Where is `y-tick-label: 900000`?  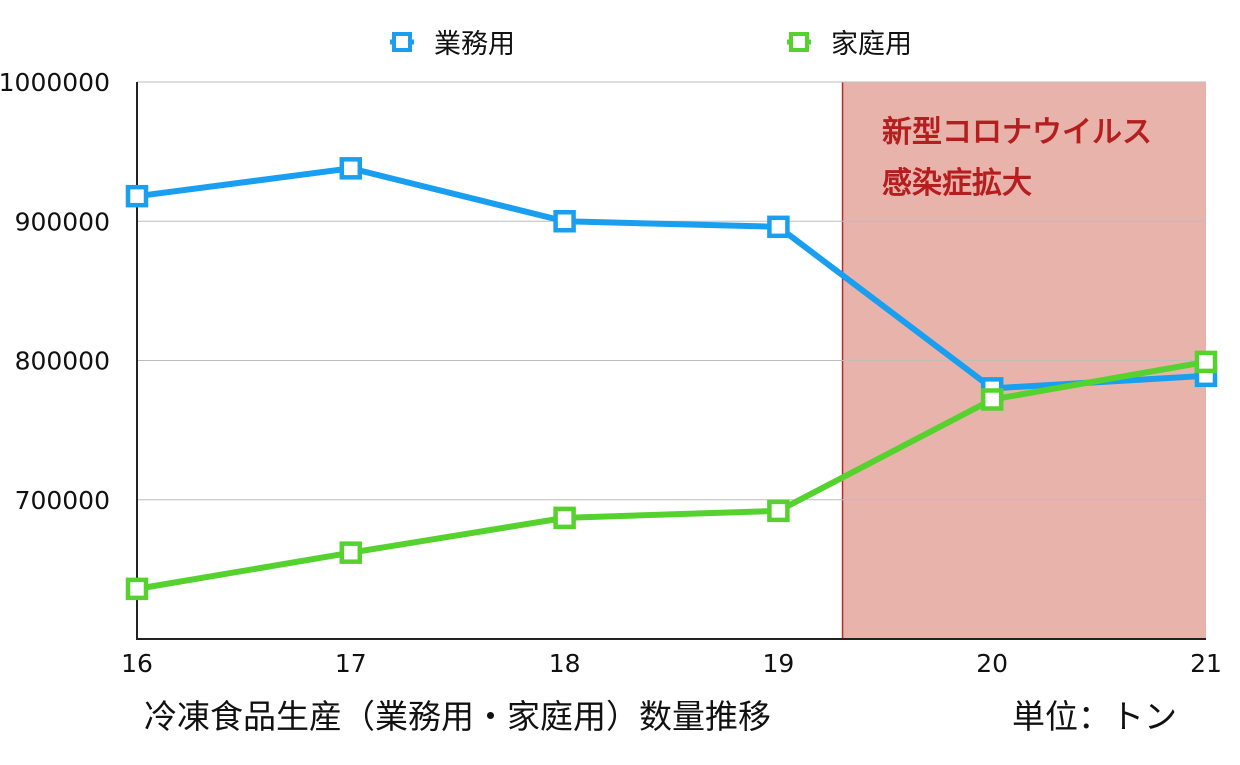 y-tick-label: 900000 is located at coordinates (62, 221).